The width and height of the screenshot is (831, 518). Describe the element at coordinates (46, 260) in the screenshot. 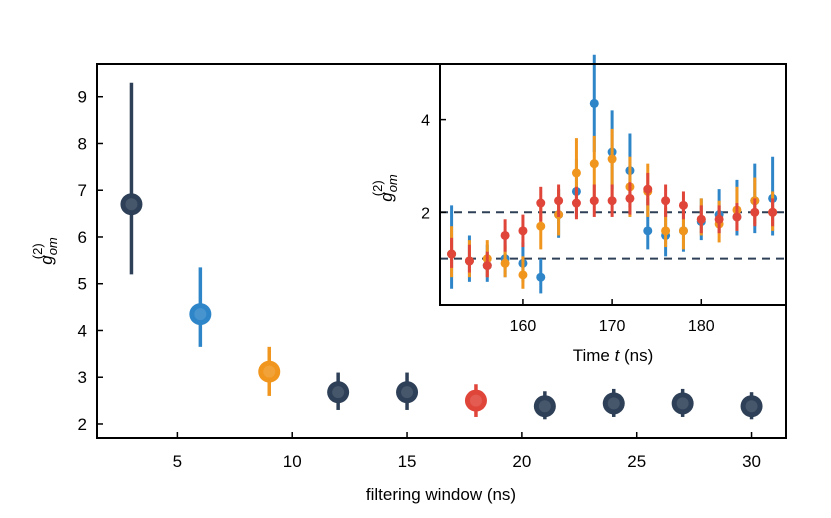

I see `main-y-label-base: g` at that location.